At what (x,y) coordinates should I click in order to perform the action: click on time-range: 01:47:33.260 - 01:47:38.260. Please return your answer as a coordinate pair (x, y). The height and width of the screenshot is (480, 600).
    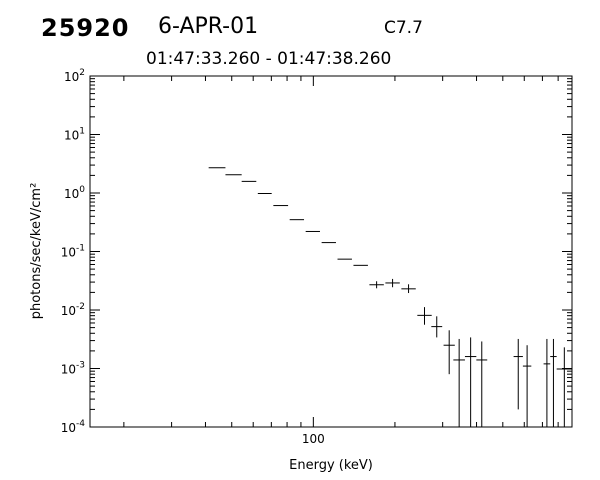
    Looking at the image, I should click on (269, 59).